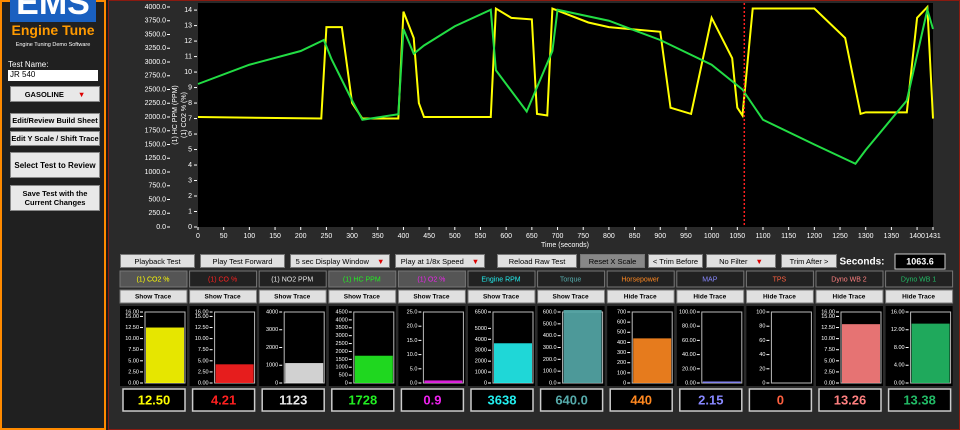 The height and width of the screenshot is (430, 960). What do you see at coordinates (689, 327) in the screenshot?
I see `gauge-tick-label: 80.00` at bounding box center [689, 327].